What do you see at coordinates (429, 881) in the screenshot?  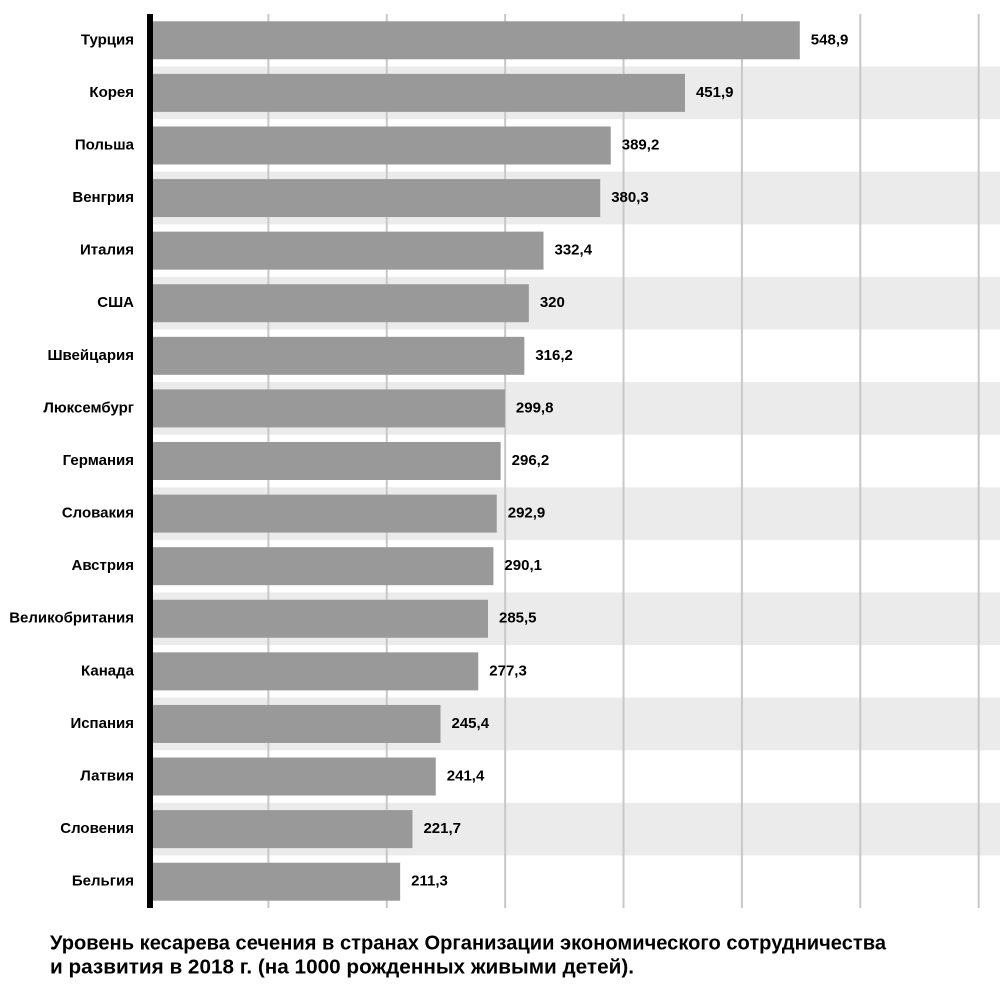 I see `value-label: 211,3` at bounding box center [429, 881].